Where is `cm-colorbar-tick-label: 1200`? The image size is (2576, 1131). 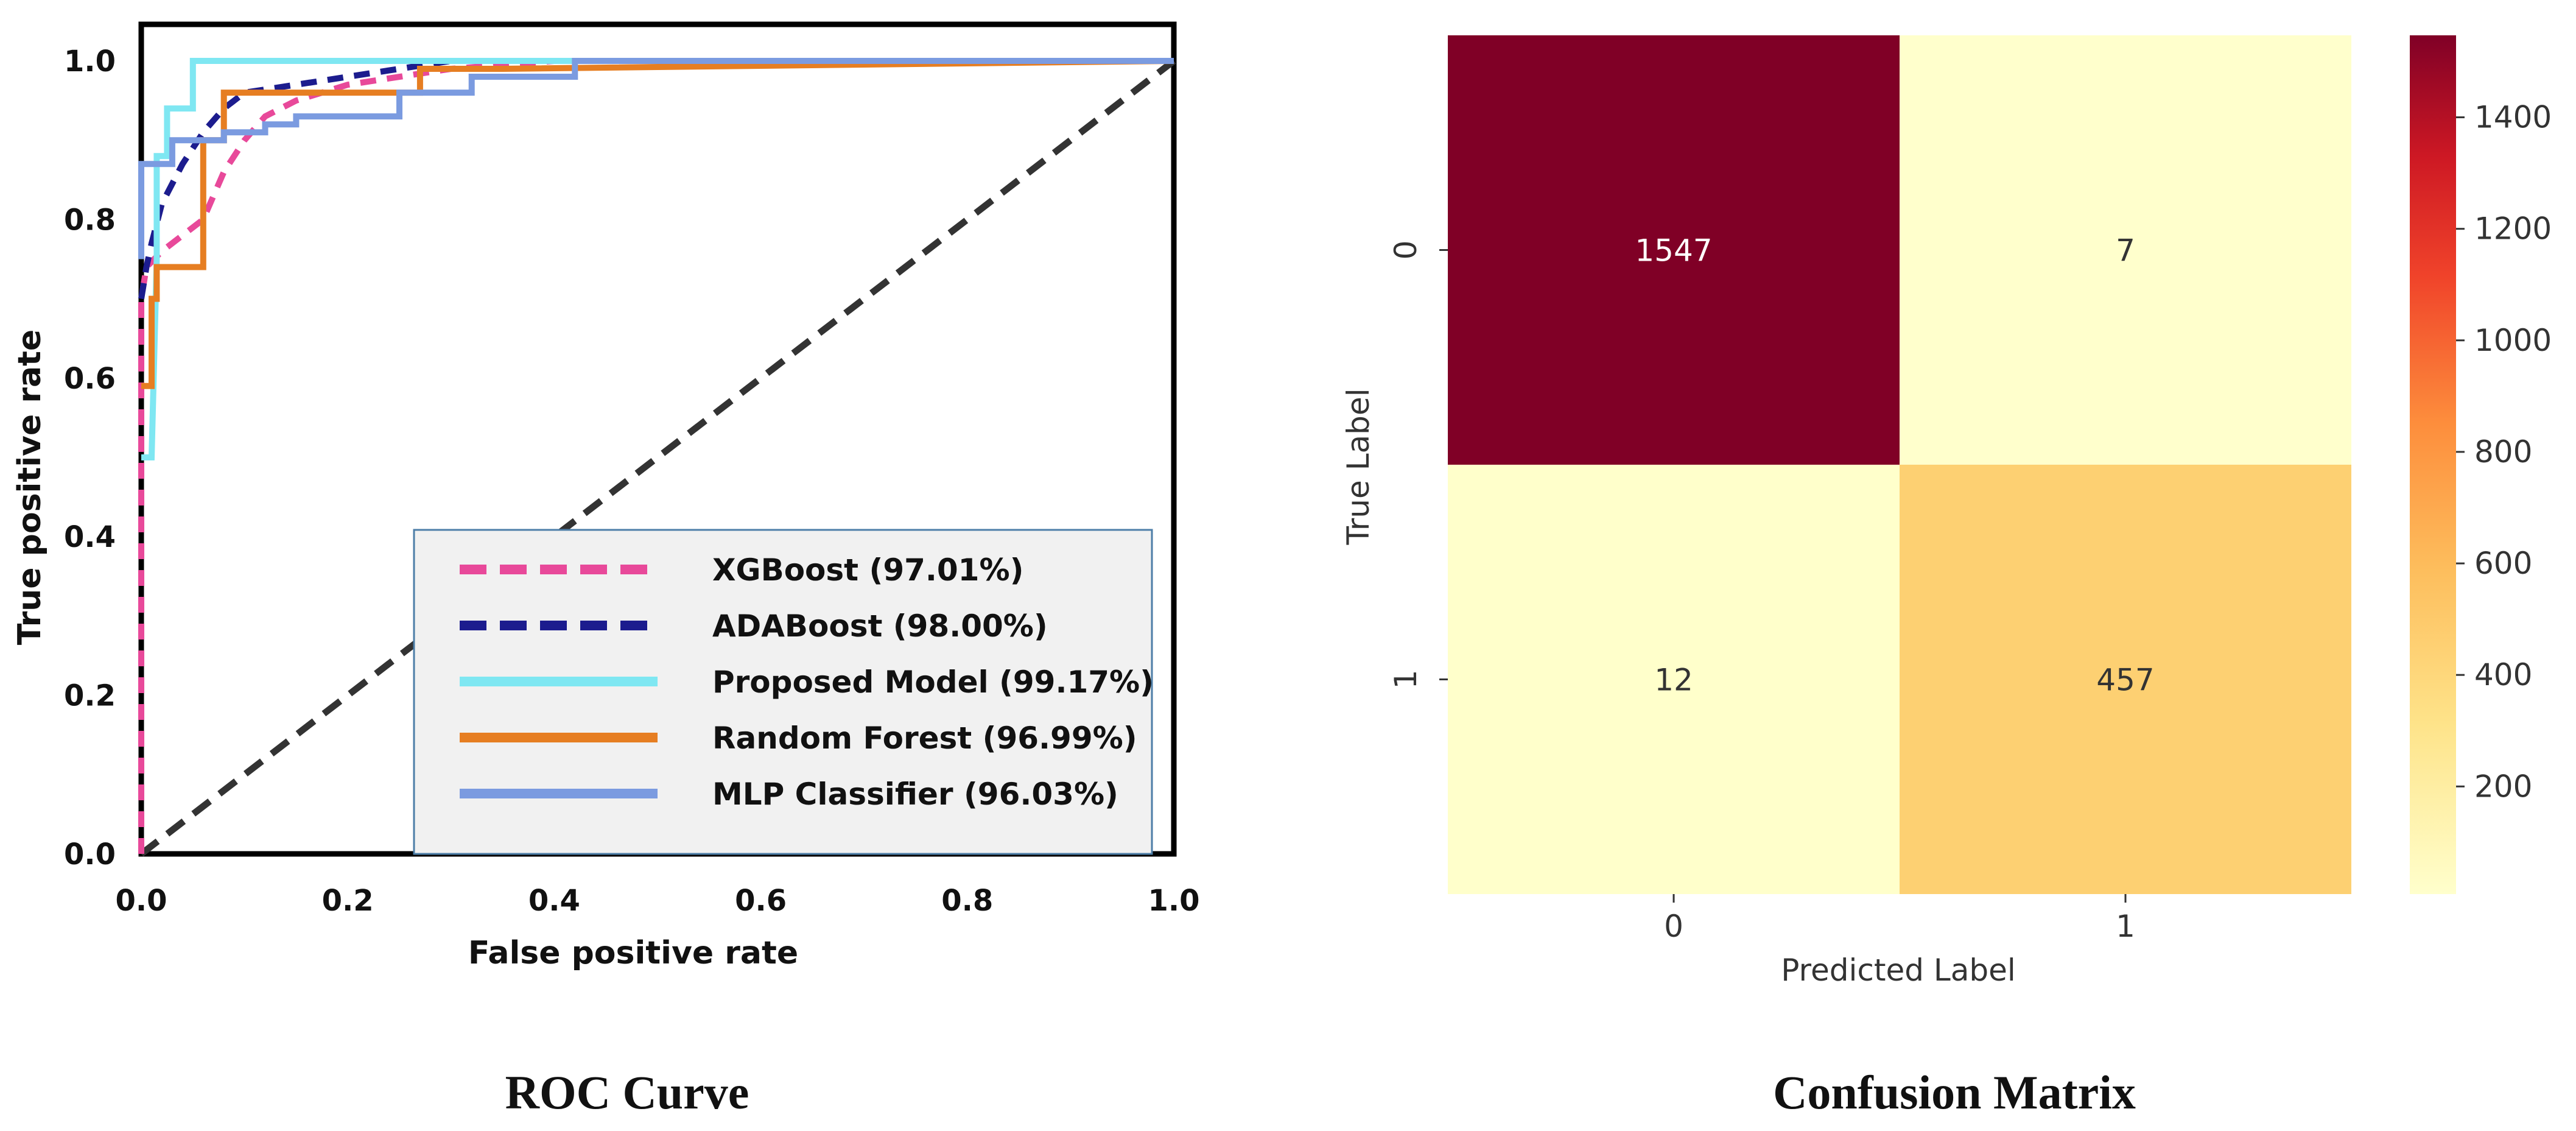 cm-colorbar-tick-label: 1200 is located at coordinates (2513, 229).